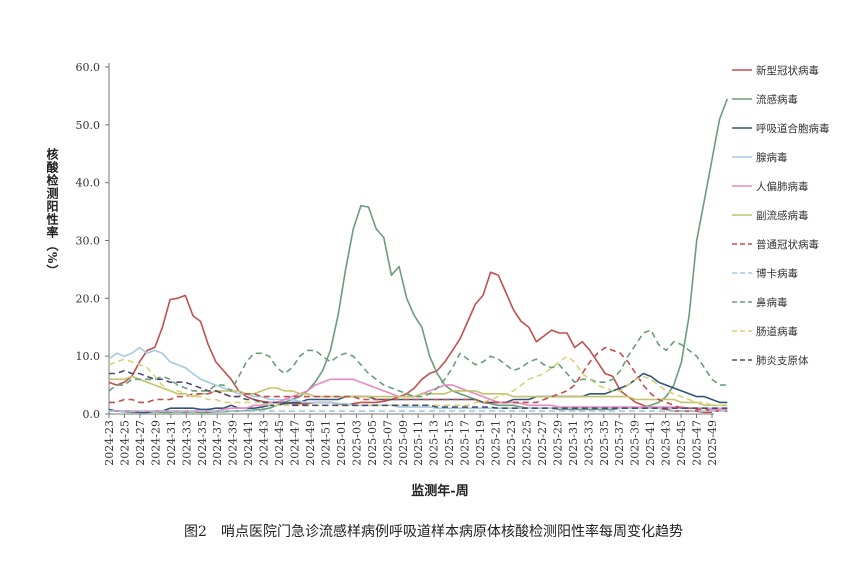  Describe the element at coordinates (387, 443) in the screenshot. I see `x-tick-label: 2025-07` at that location.